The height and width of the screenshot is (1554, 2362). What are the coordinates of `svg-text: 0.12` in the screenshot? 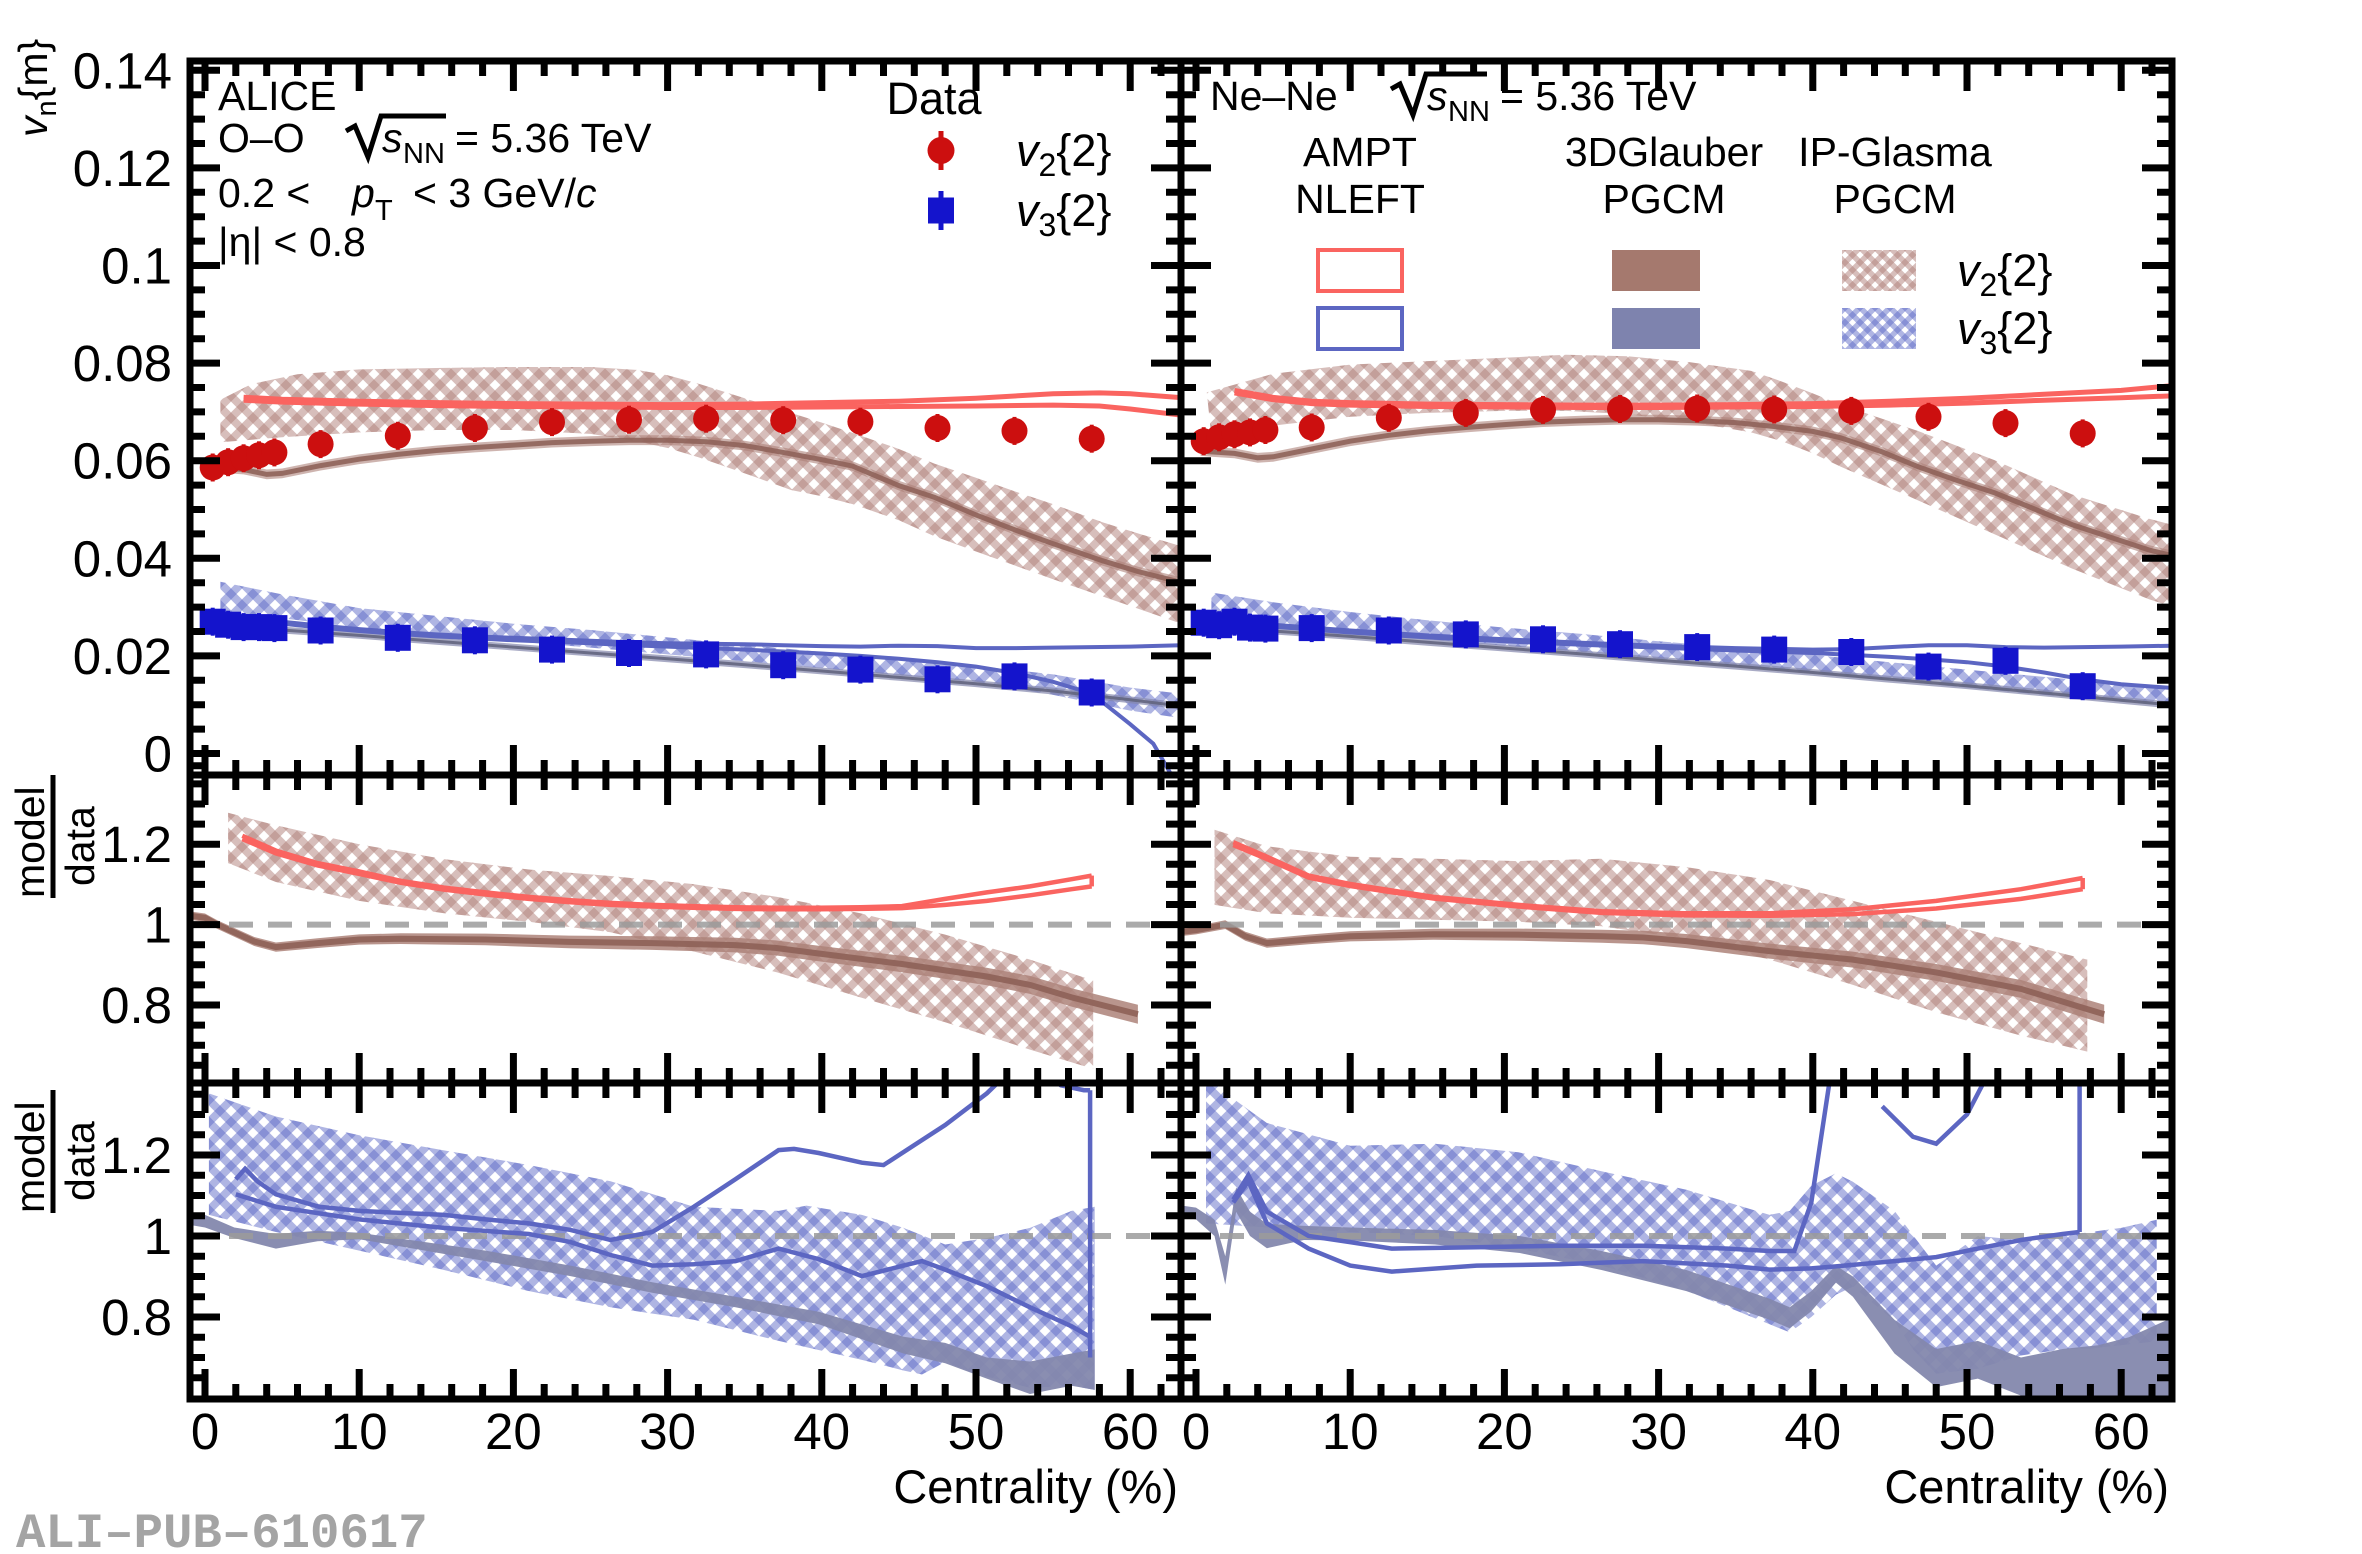 It's located at (122, 168).